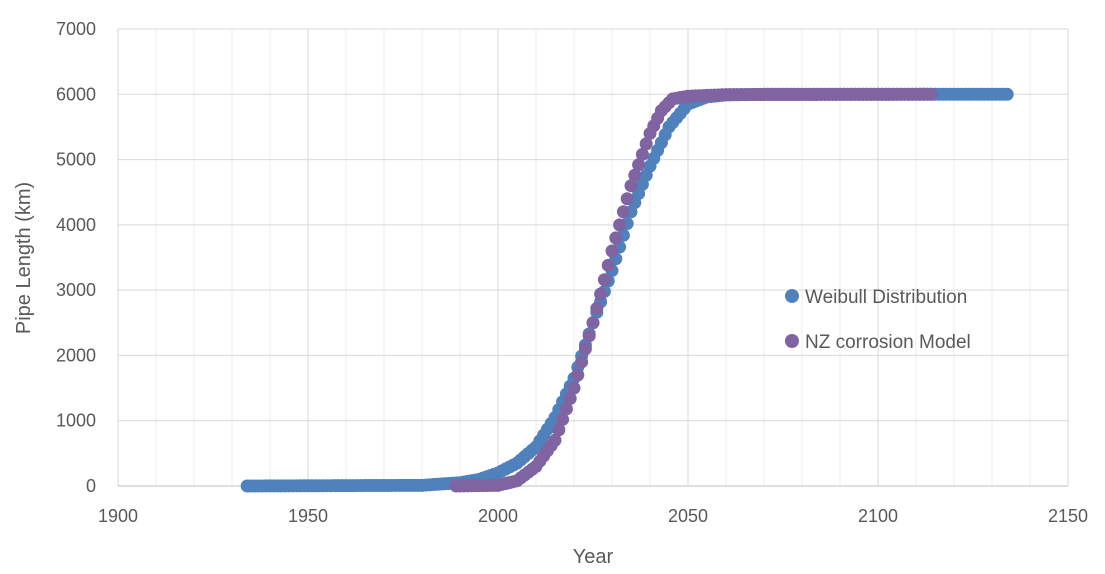  I want to click on x-tick-label: 1900, so click(118, 516).